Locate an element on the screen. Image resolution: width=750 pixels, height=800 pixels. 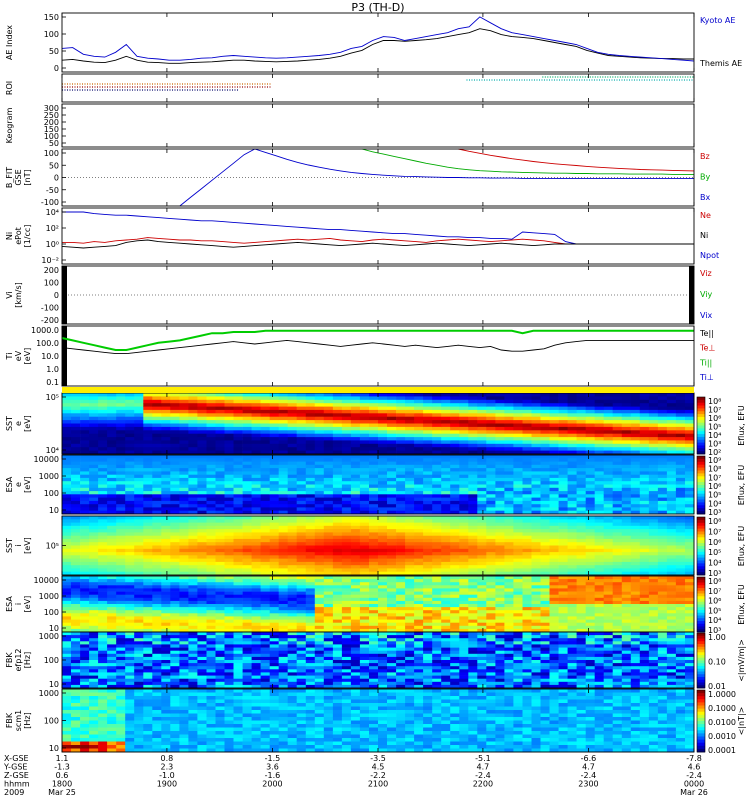
y-tick-label: -100 is located at coordinates (50, 202).